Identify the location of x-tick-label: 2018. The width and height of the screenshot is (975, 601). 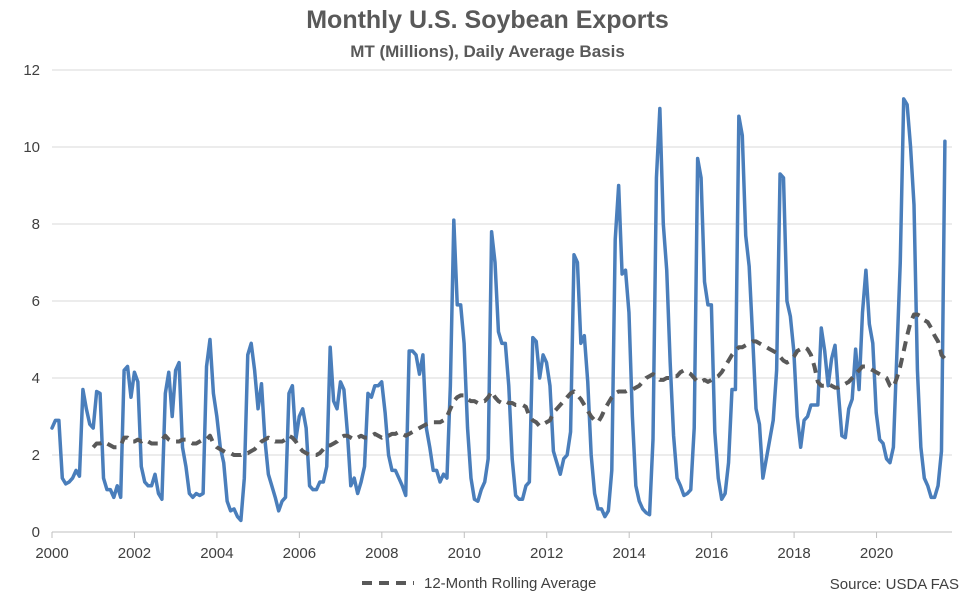
(793, 553).